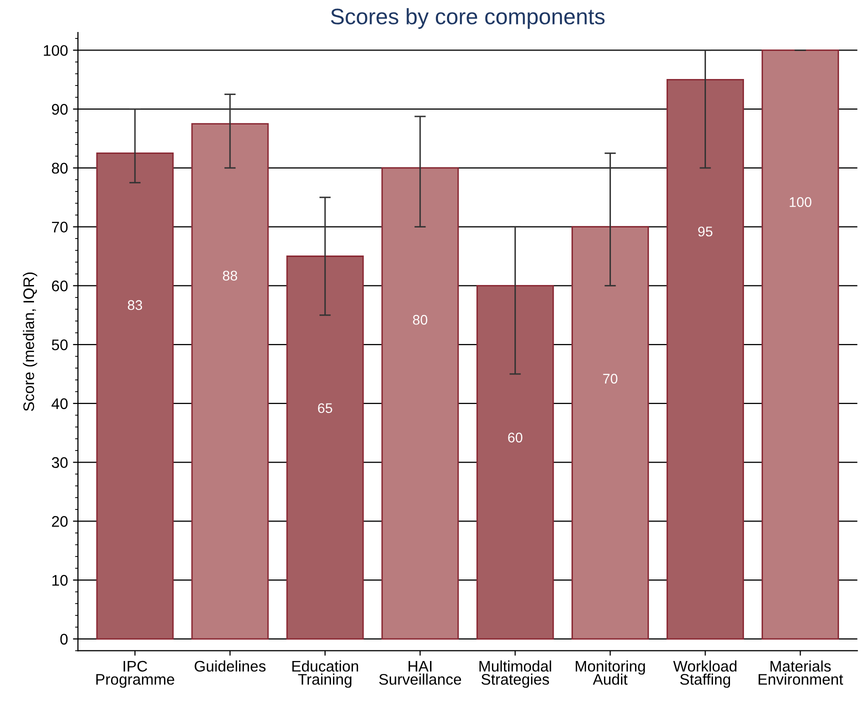 This screenshot has width=866, height=723. Describe the element at coordinates (230, 666) in the screenshot. I see `x-tick-label: Guidelines` at that location.